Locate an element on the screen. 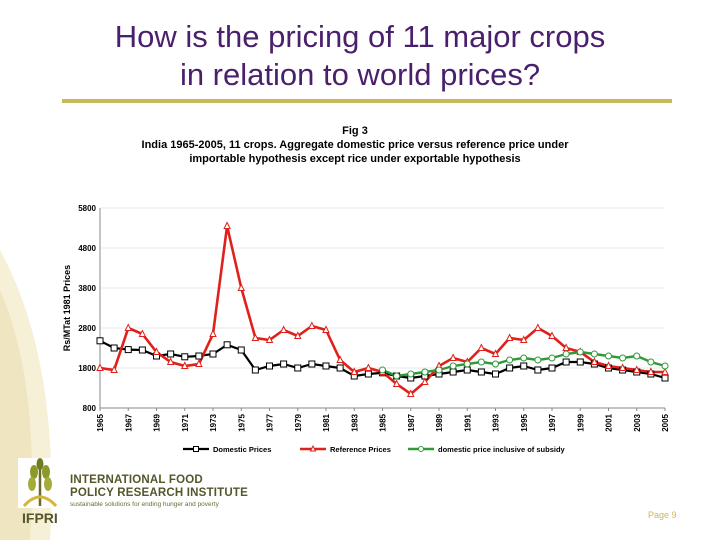 The height and width of the screenshot is (540, 720). y-tick-label: 4800 is located at coordinates (87, 248).